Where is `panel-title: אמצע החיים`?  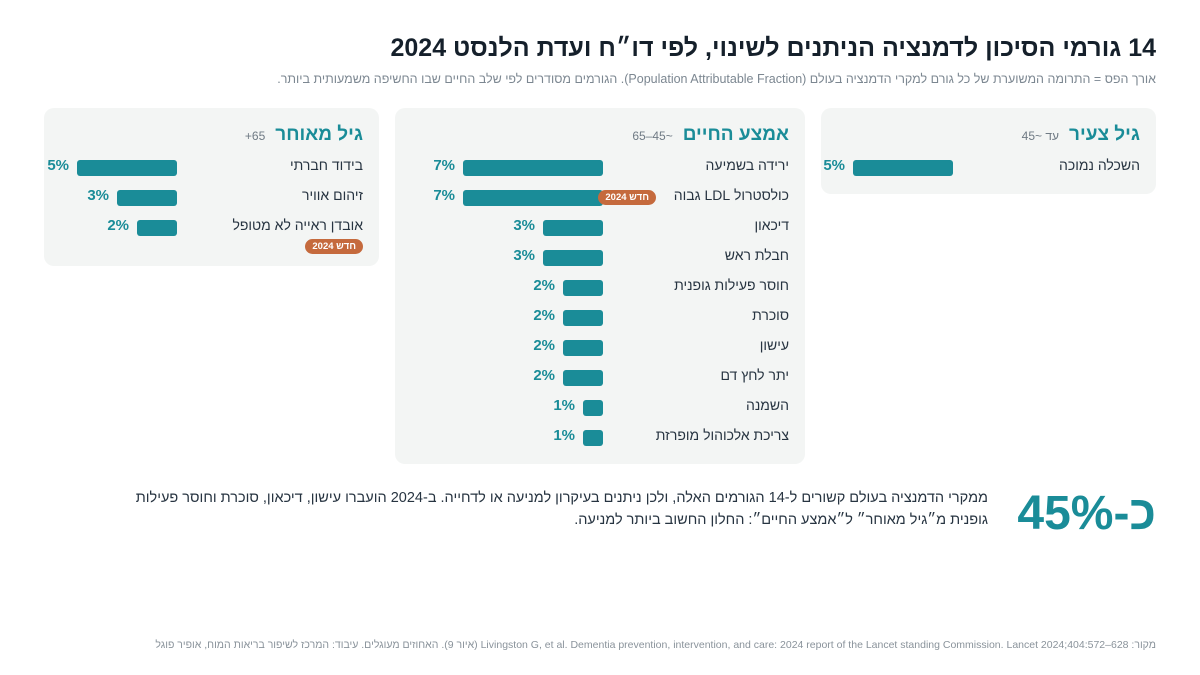 panel-title: אמצע החיים is located at coordinates (735, 134).